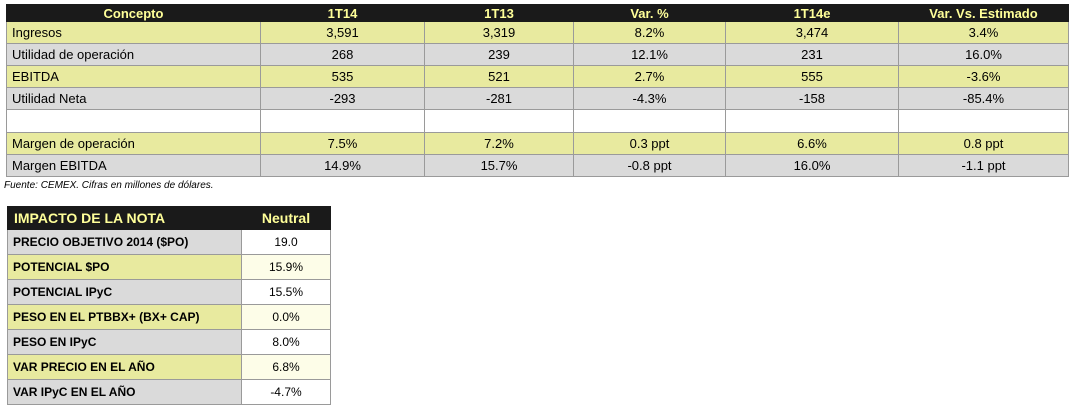  What do you see at coordinates (649, 54) in the screenshot?
I see `cell: 12.1%` at bounding box center [649, 54].